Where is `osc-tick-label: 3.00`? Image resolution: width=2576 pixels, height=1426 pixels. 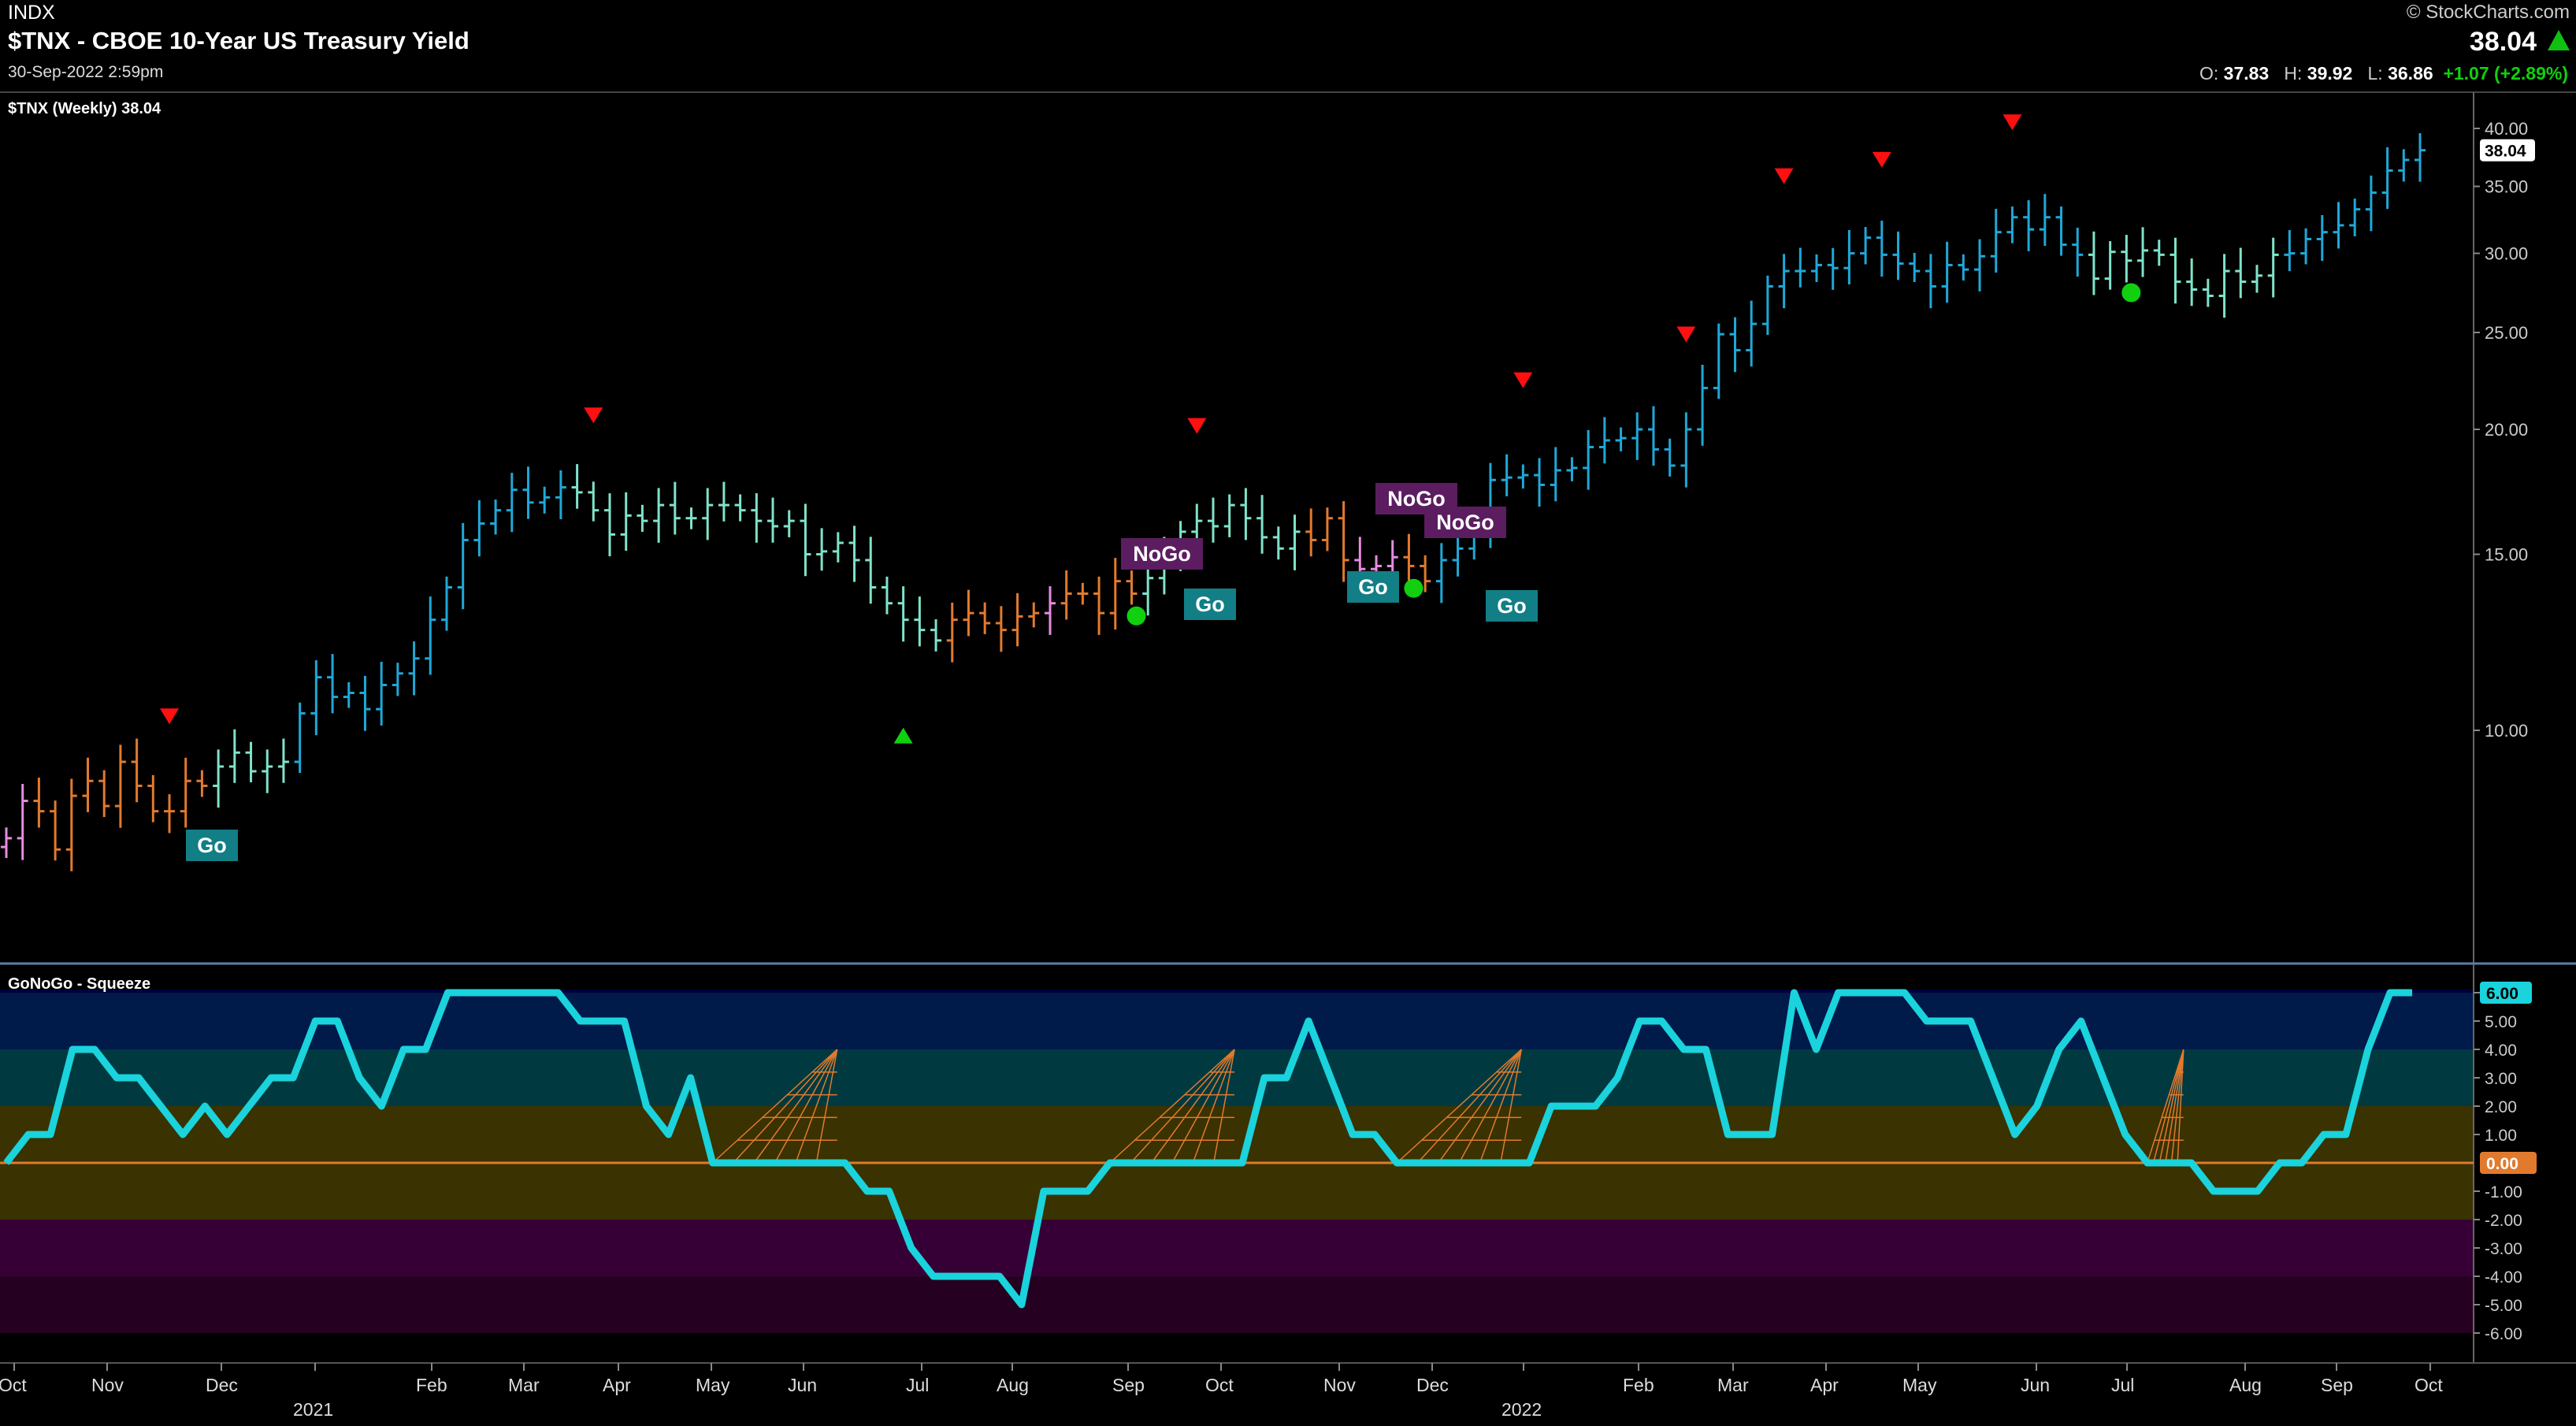
osc-tick-label: 3.00 is located at coordinates (2501, 1079).